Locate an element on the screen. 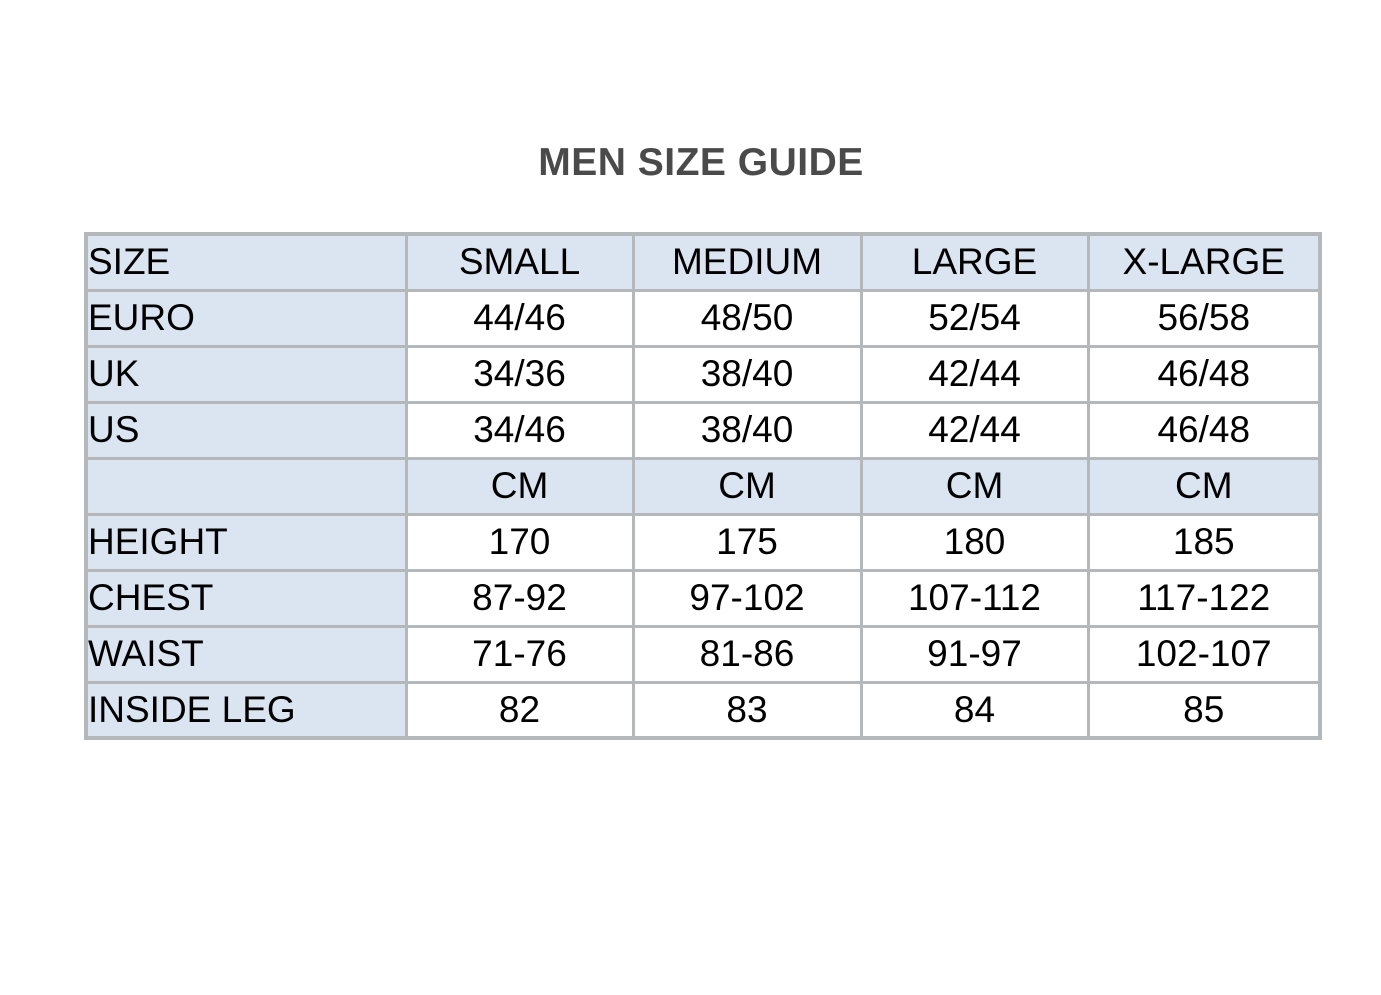 This screenshot has height=995, width=1381. value-cell: 83 is located at coordinates (747, 710).